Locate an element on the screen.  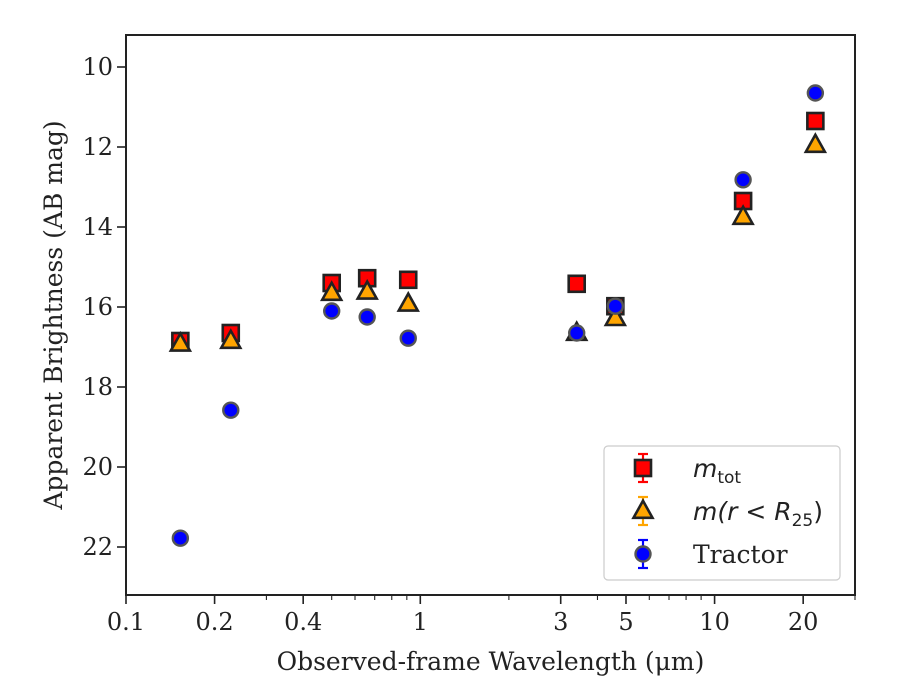
legend-label-tail: ) is located at coordinates (818, 511).